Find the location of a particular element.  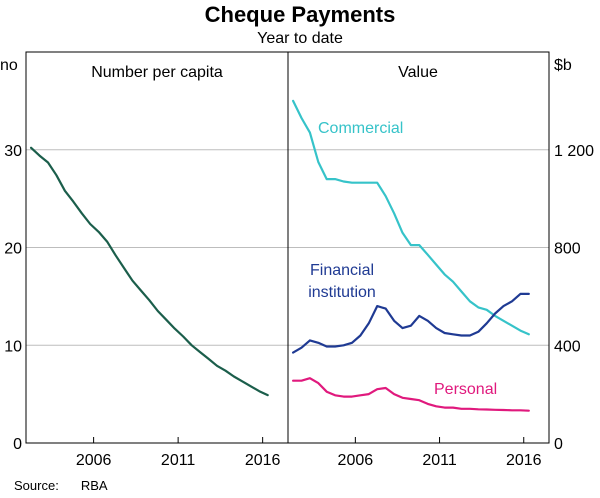

right-y-tick-label: 0 is located at coordinates (558, 444).